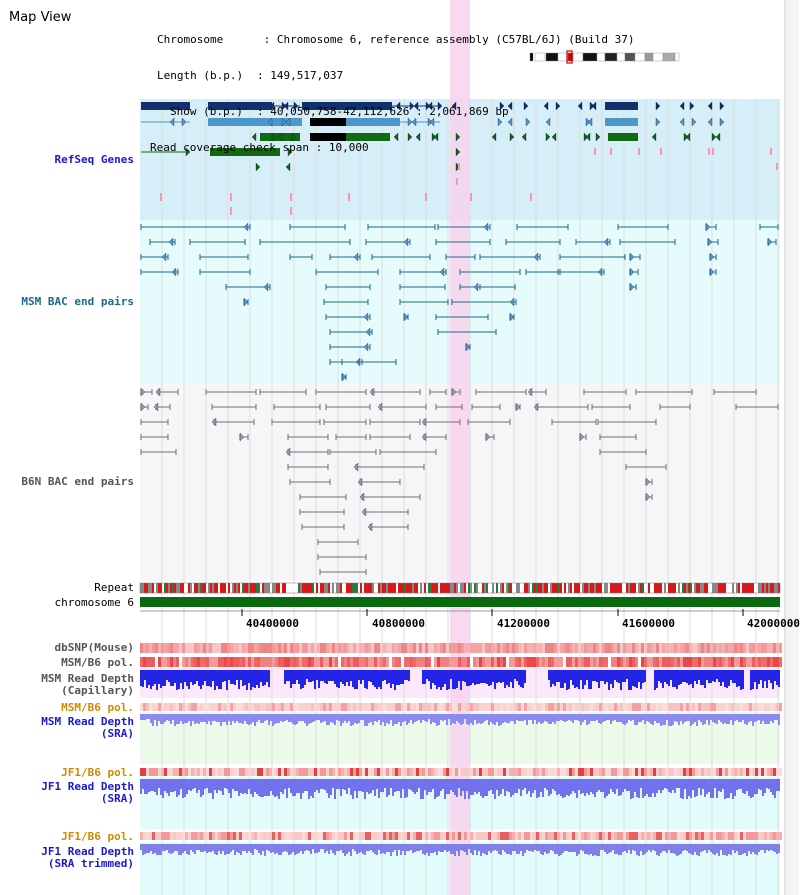 The height and width of the screenshot is (895, 800). I want to click on track-label-jf1-depth-trimmed: JF1 Read Depth (SRA trimmed), so click(67, 858).